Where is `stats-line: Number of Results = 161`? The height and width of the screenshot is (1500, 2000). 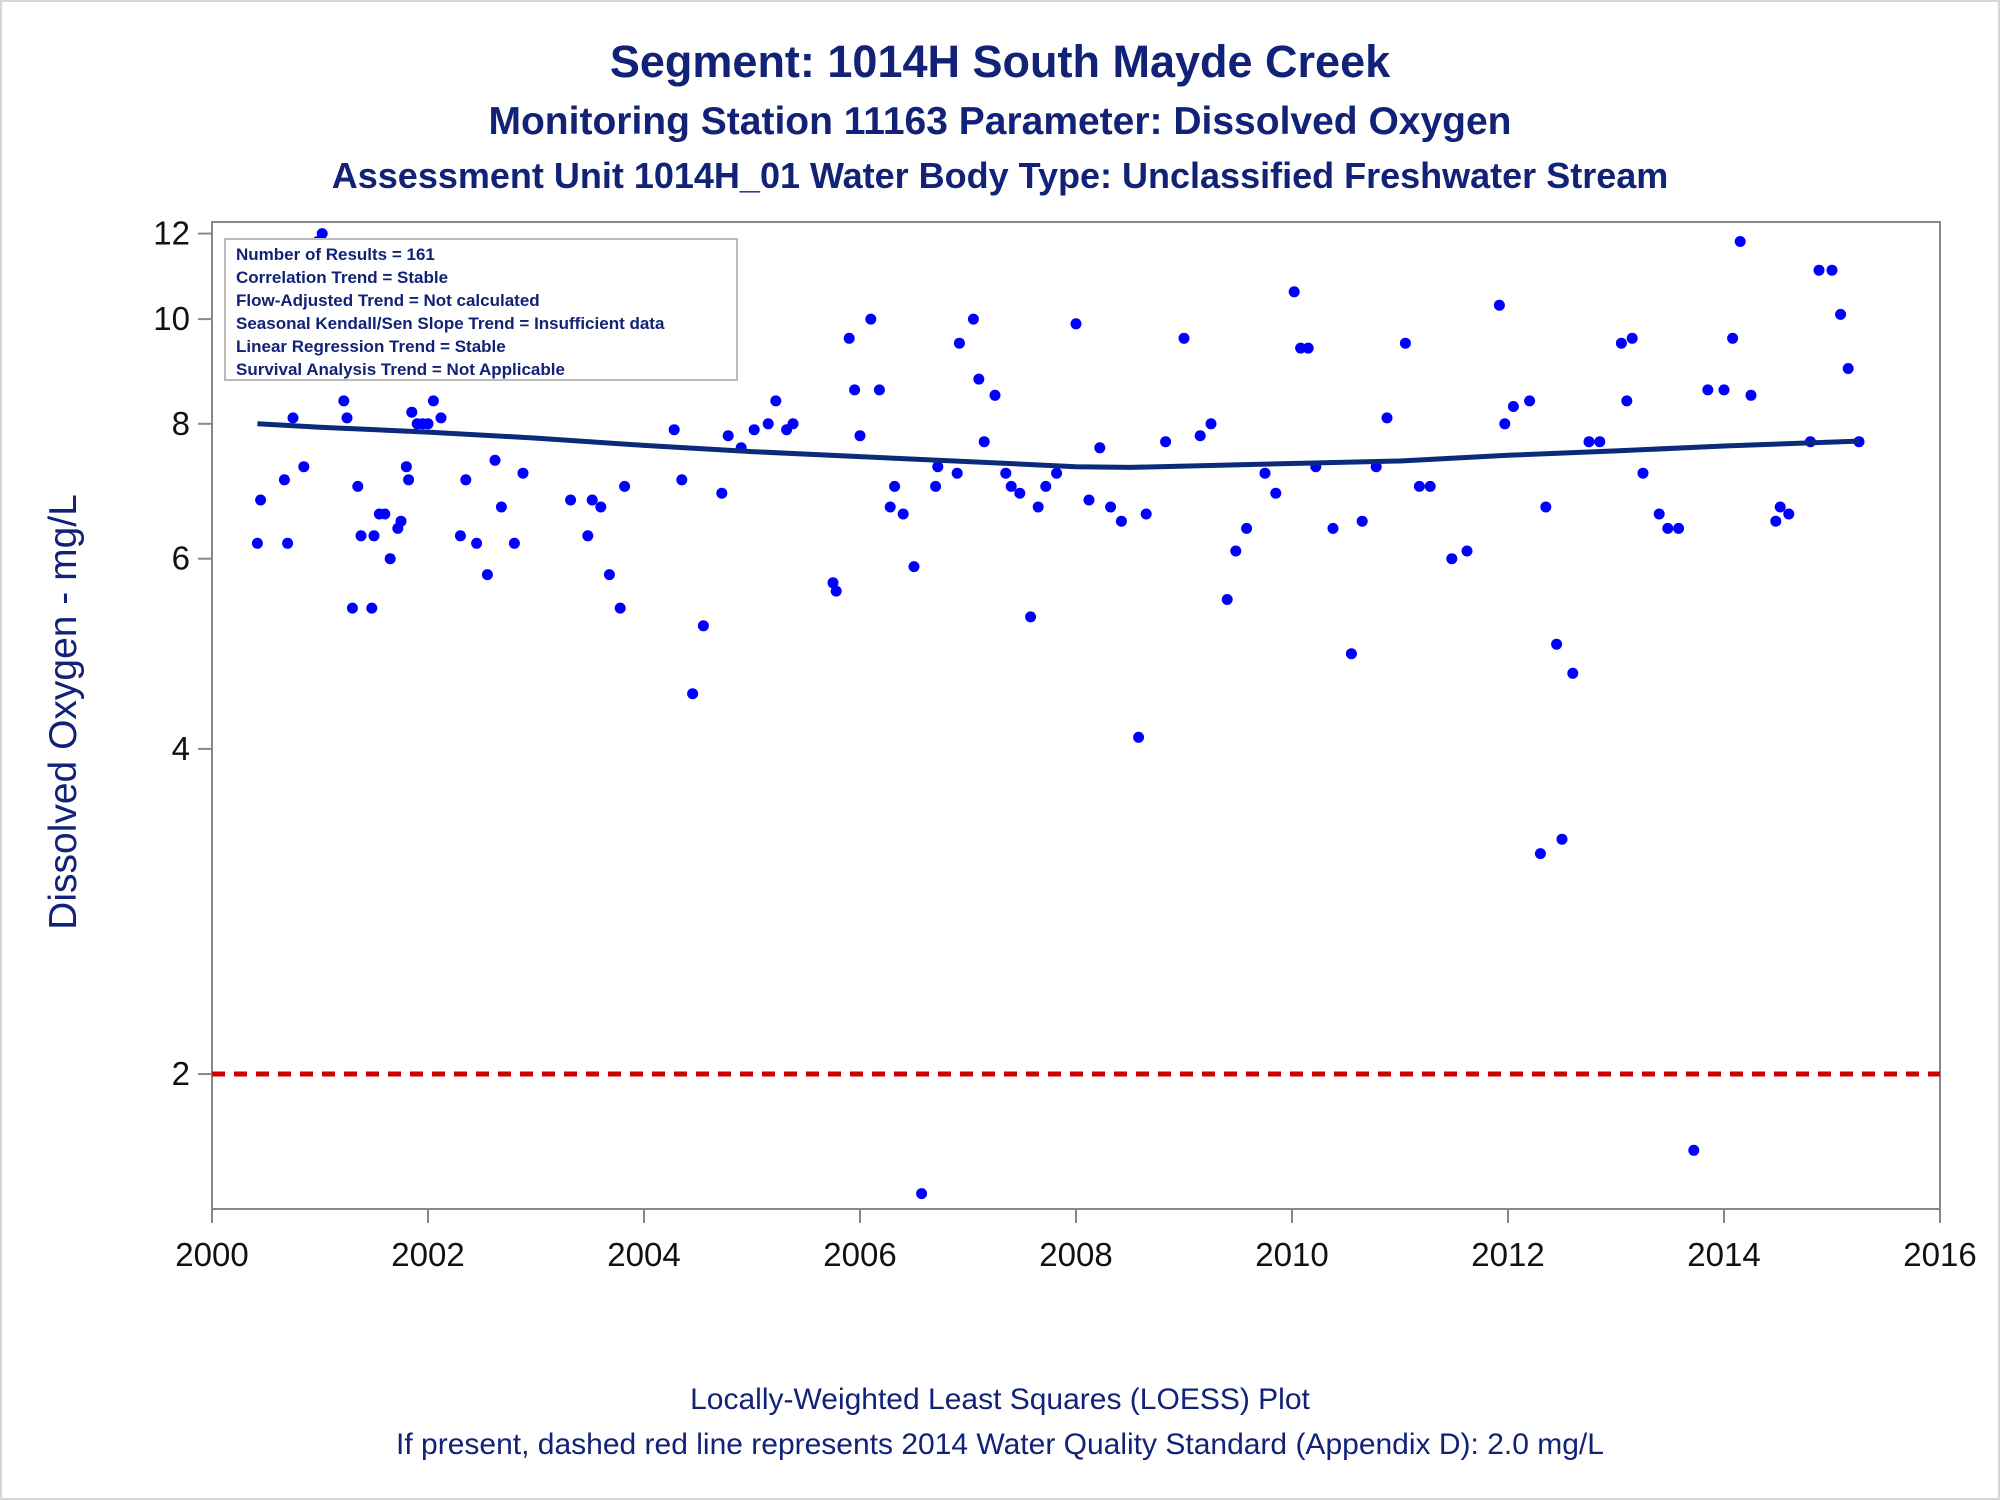
stats-line: Number of Results = 161 is located at coordinates (335, 254).